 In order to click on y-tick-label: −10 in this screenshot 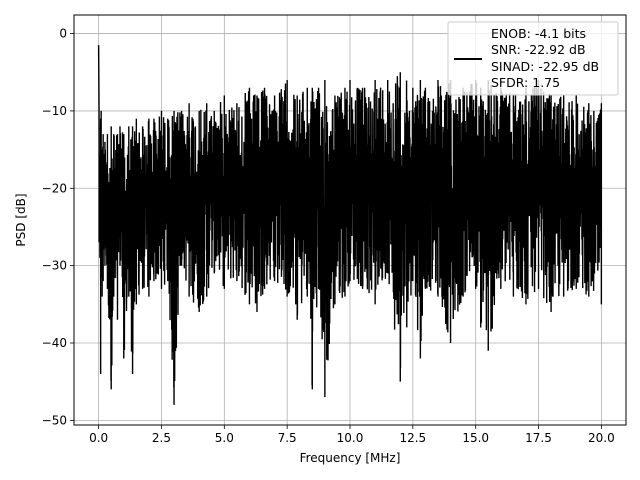, I will do `click(54, 111)`.